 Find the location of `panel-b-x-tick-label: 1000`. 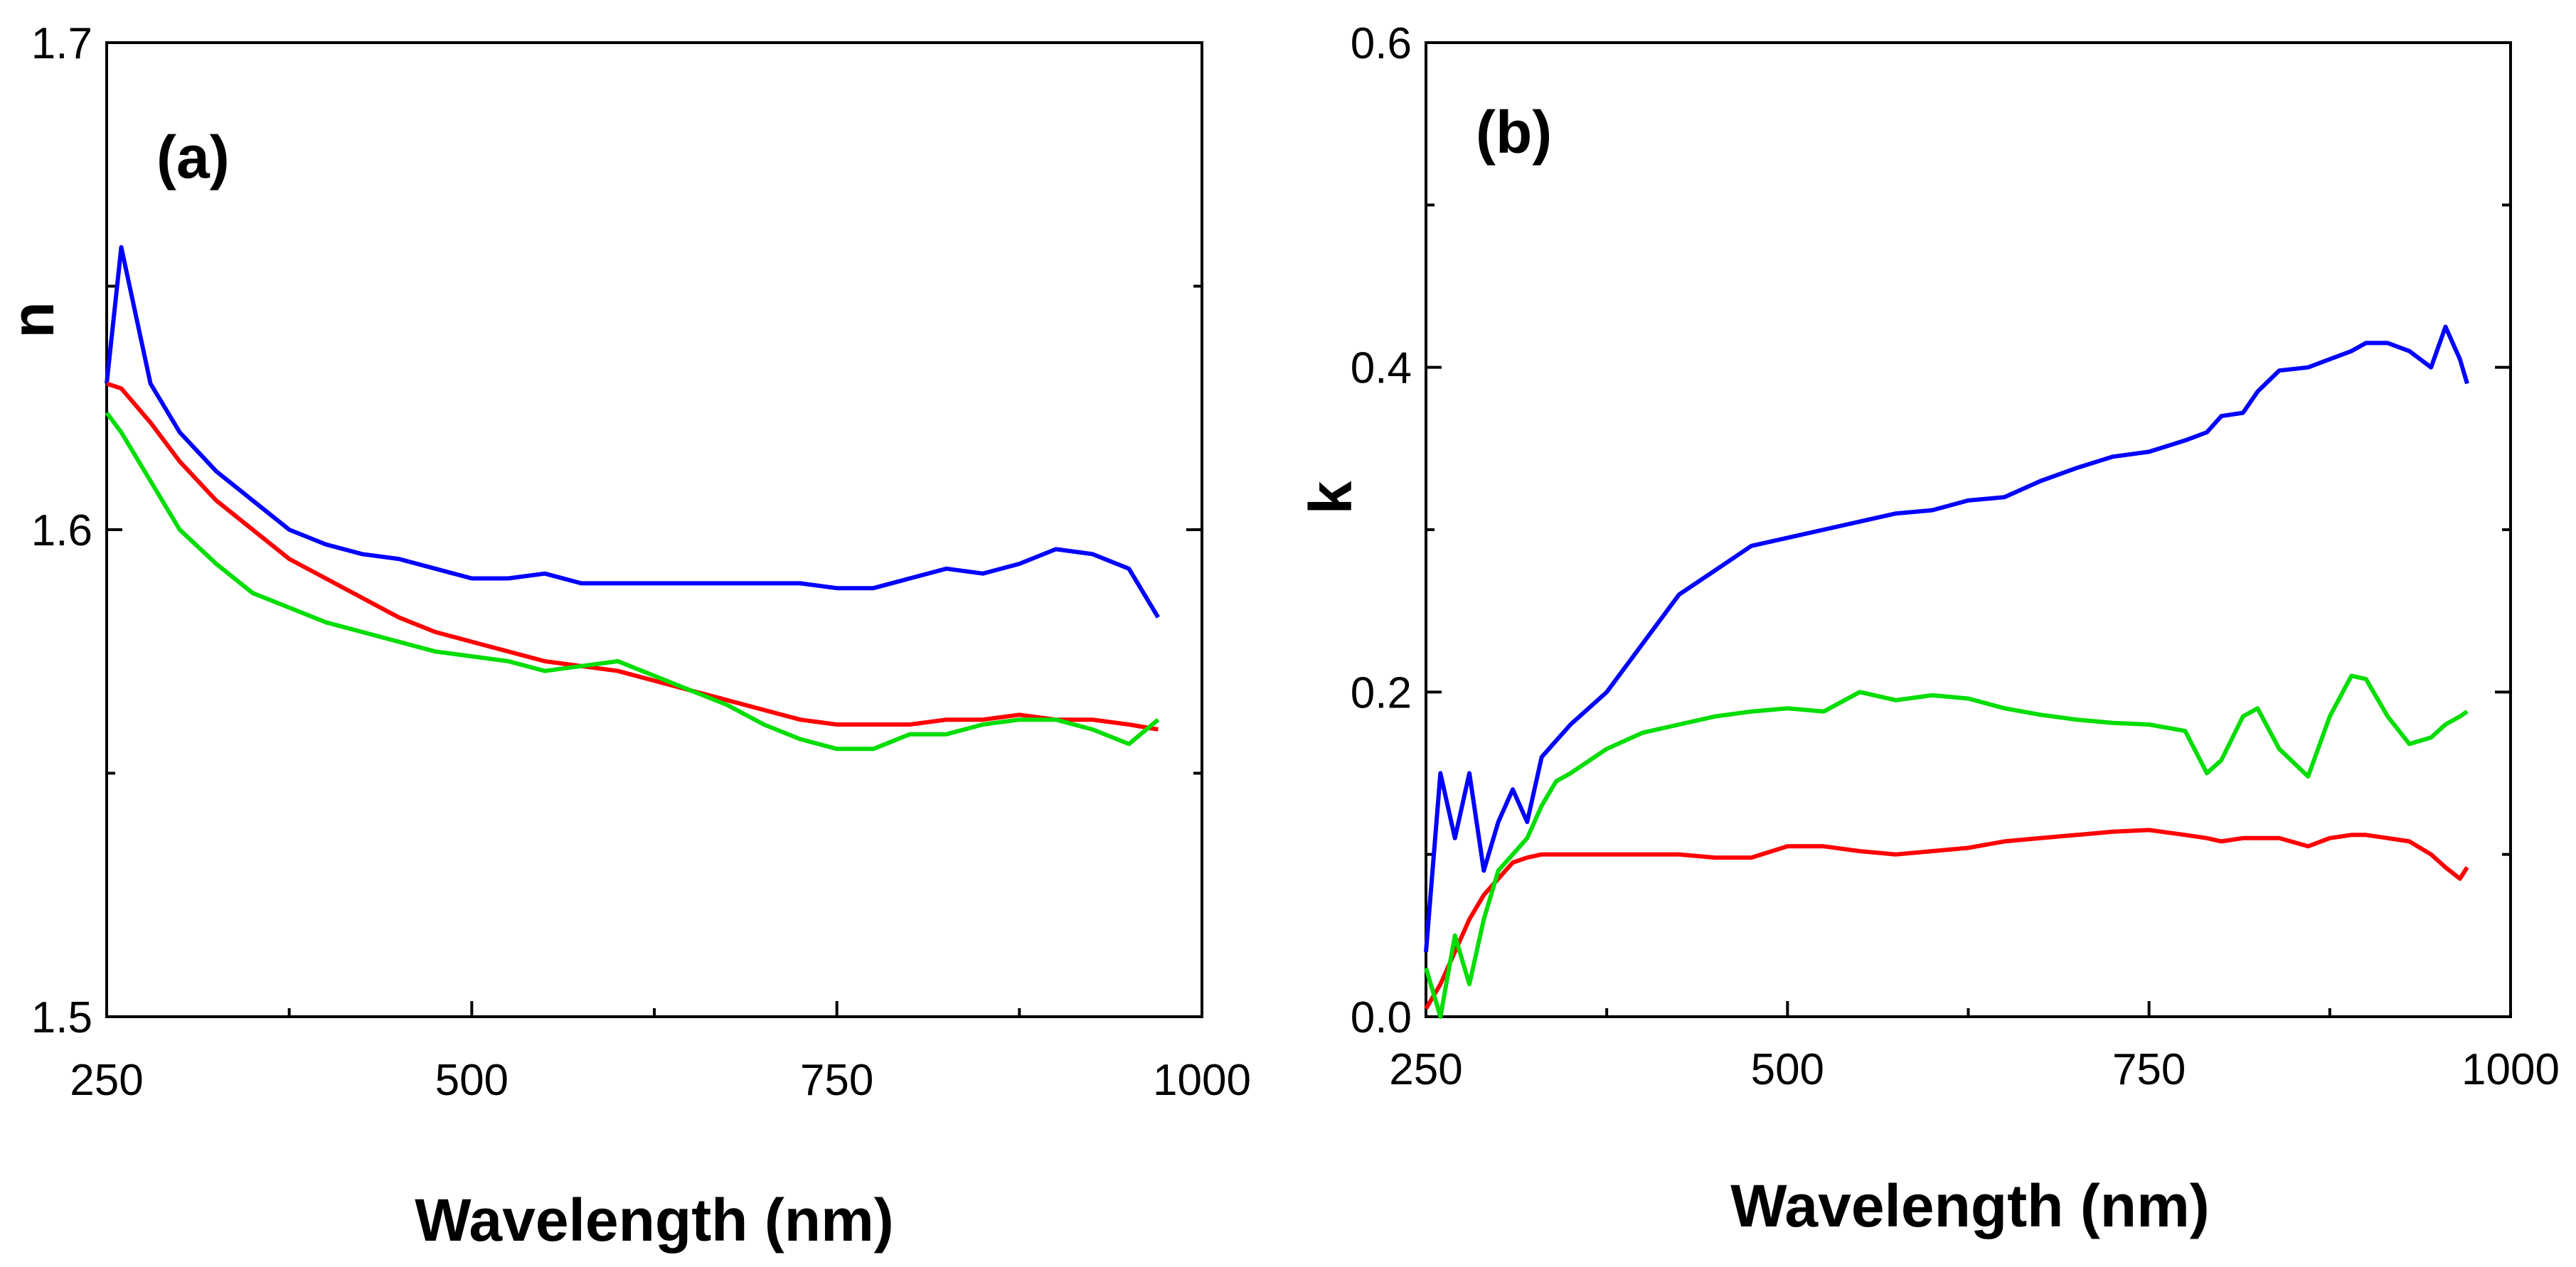

panel-b-x-tick-label: 1000 is located at coordinates (2510, 1069).